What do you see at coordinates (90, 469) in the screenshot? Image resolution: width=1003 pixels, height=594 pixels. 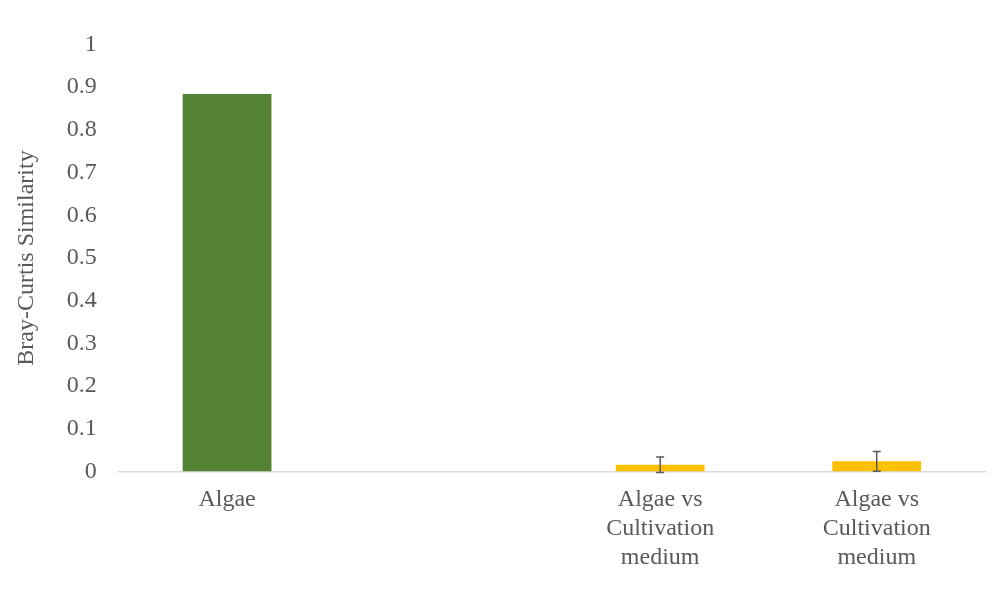 I see `y-tick-label: 0` at bounding box center [90, 469].